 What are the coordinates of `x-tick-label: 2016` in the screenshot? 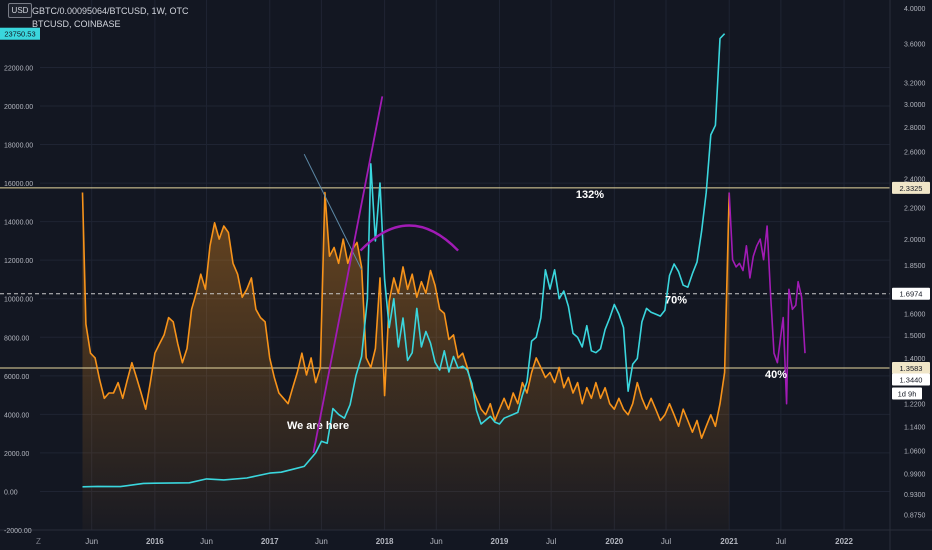 It's located at (155, 541).